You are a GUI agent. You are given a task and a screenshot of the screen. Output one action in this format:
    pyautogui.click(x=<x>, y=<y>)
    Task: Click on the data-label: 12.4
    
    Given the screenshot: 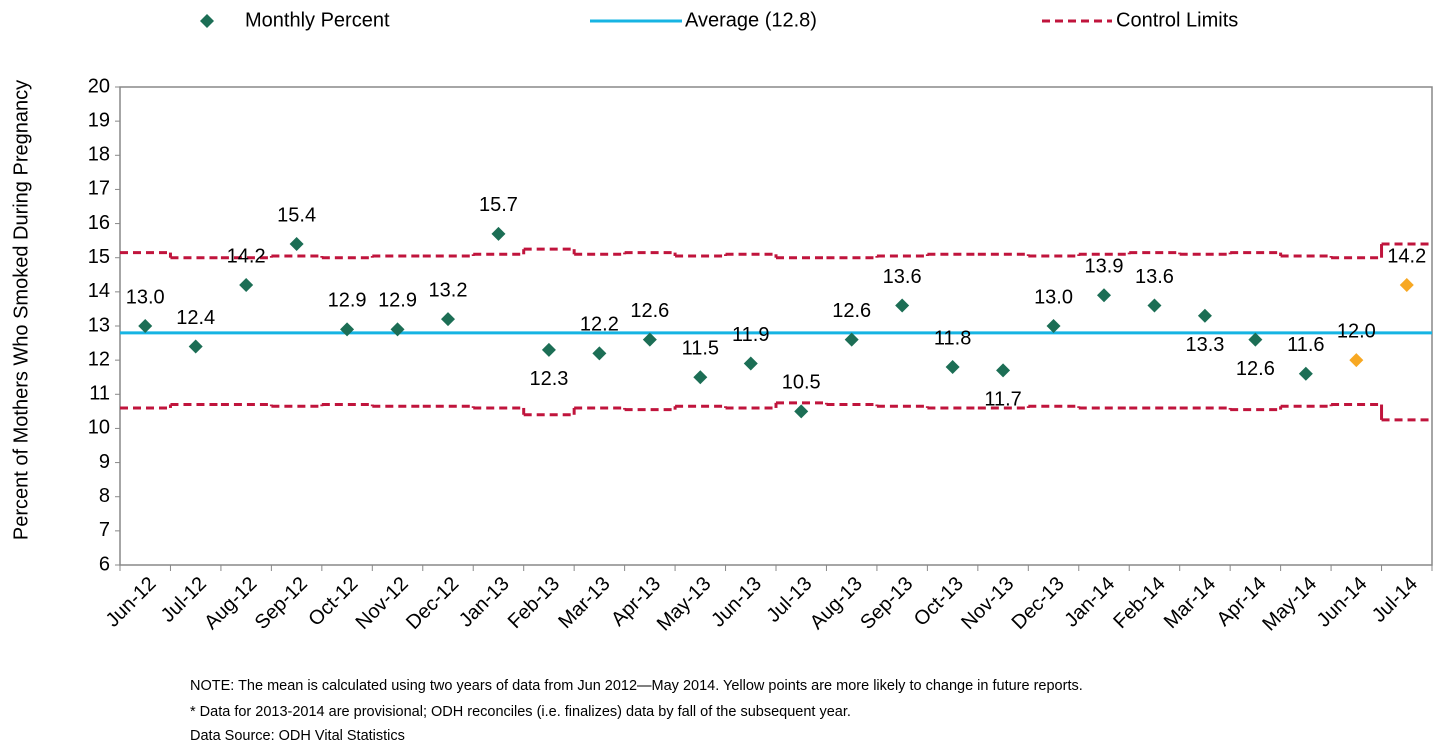 What is the action you would take?
    pyautogui.click(x=195, y=318)
    